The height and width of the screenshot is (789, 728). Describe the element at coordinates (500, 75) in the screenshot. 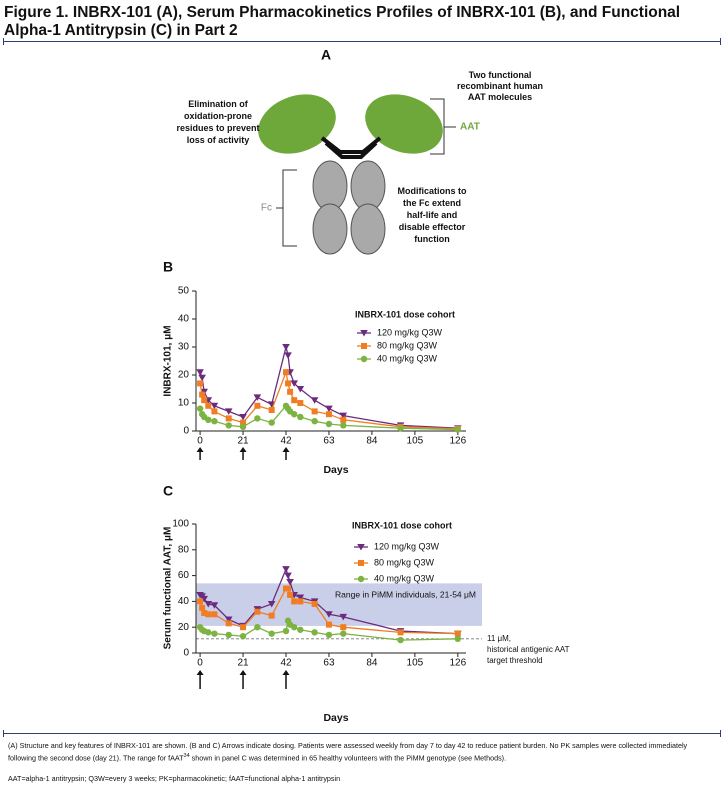

I see `text-line: Two functional` at that location.